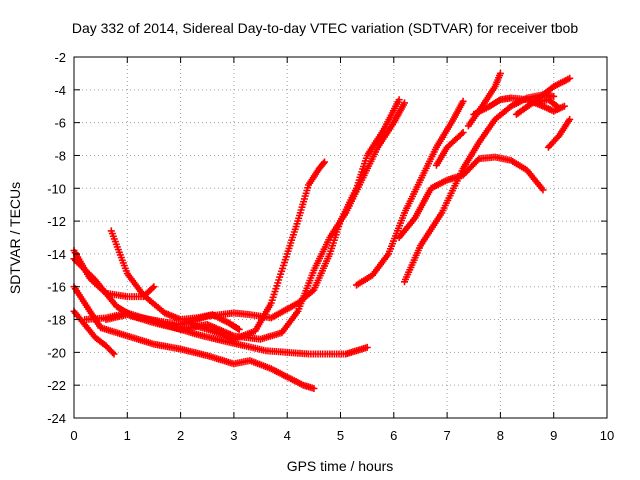 This screenshot has width=640, height=480. Describe the element at coordinates (60, 123) in the screenshot. I see `y-tick-label: -6` at that location.